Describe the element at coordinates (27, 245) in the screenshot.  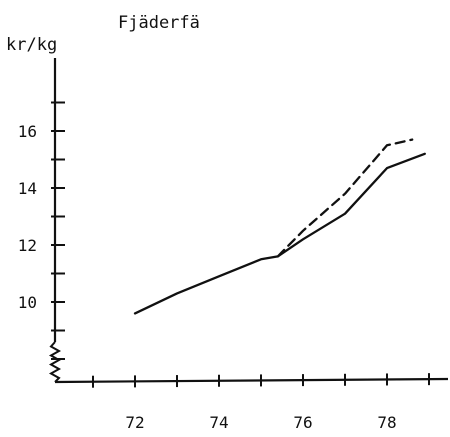
I see `y-tick-label-12: 12` at that location.